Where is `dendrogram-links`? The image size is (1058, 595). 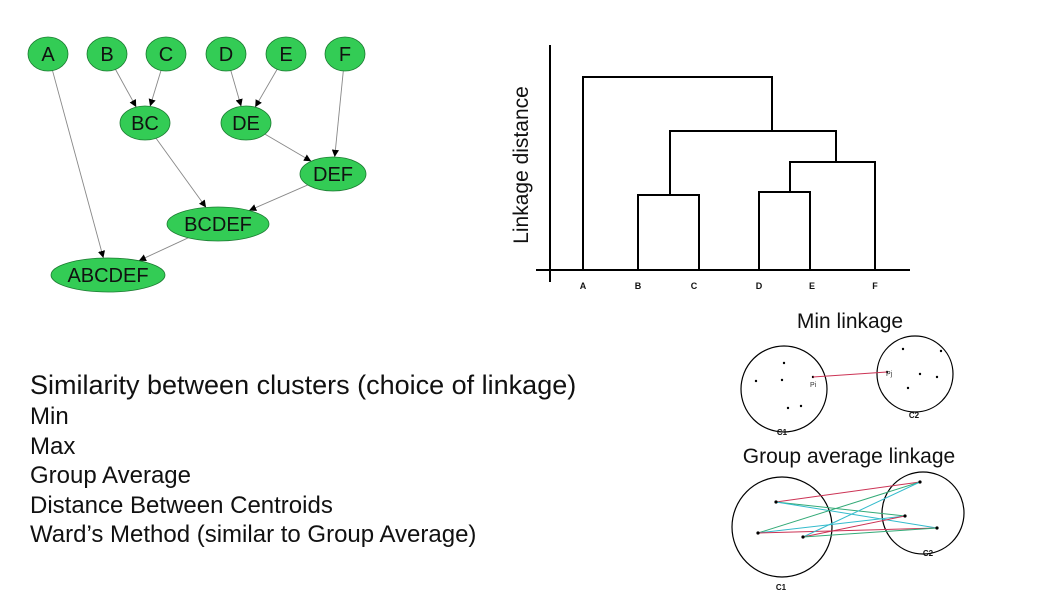 dendrogram-links is located at coordinates (729, 173).